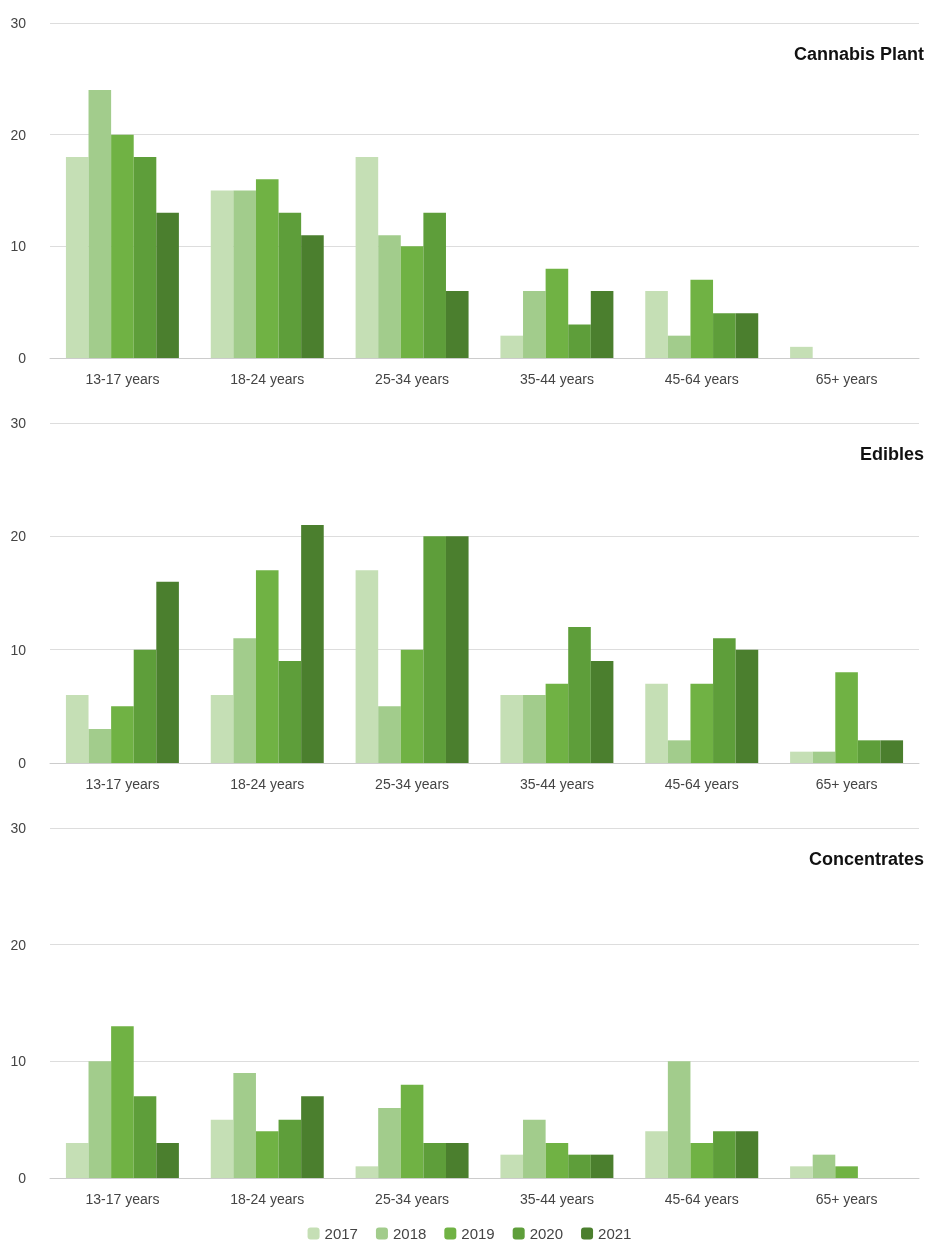 The width and height of the screenshot is (939, 1258). What do you see at coordinates (546, 1233) in the screenshot?
I see `legend-label: 2020` at bounding box center [546, 1233].